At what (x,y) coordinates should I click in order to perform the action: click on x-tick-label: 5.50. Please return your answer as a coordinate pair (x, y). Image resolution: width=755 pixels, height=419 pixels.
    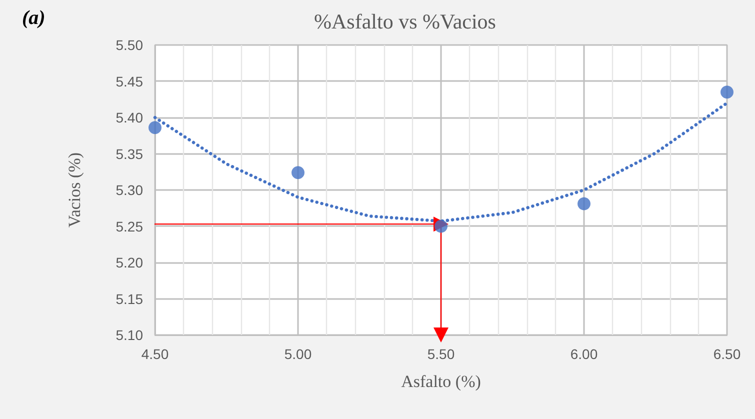
    Looking at the image, I should click on (441, 354).